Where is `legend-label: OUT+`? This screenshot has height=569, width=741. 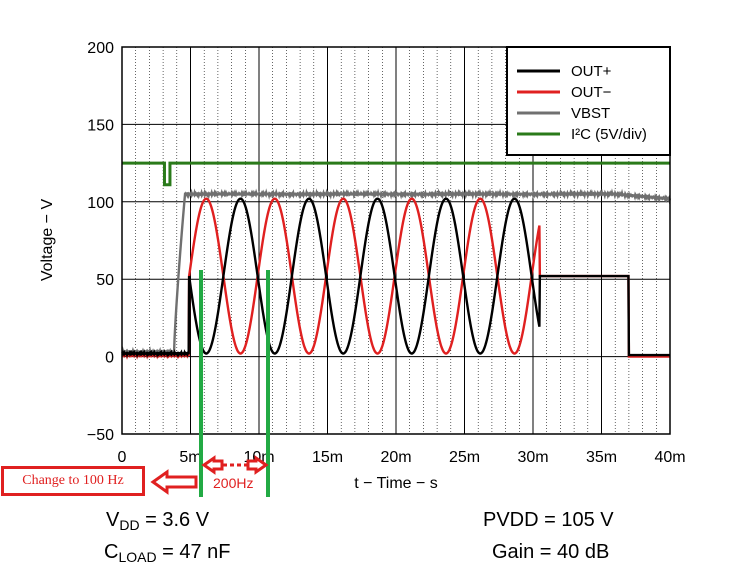 legend-label: OUT+ is located at coordinates (591, 71).